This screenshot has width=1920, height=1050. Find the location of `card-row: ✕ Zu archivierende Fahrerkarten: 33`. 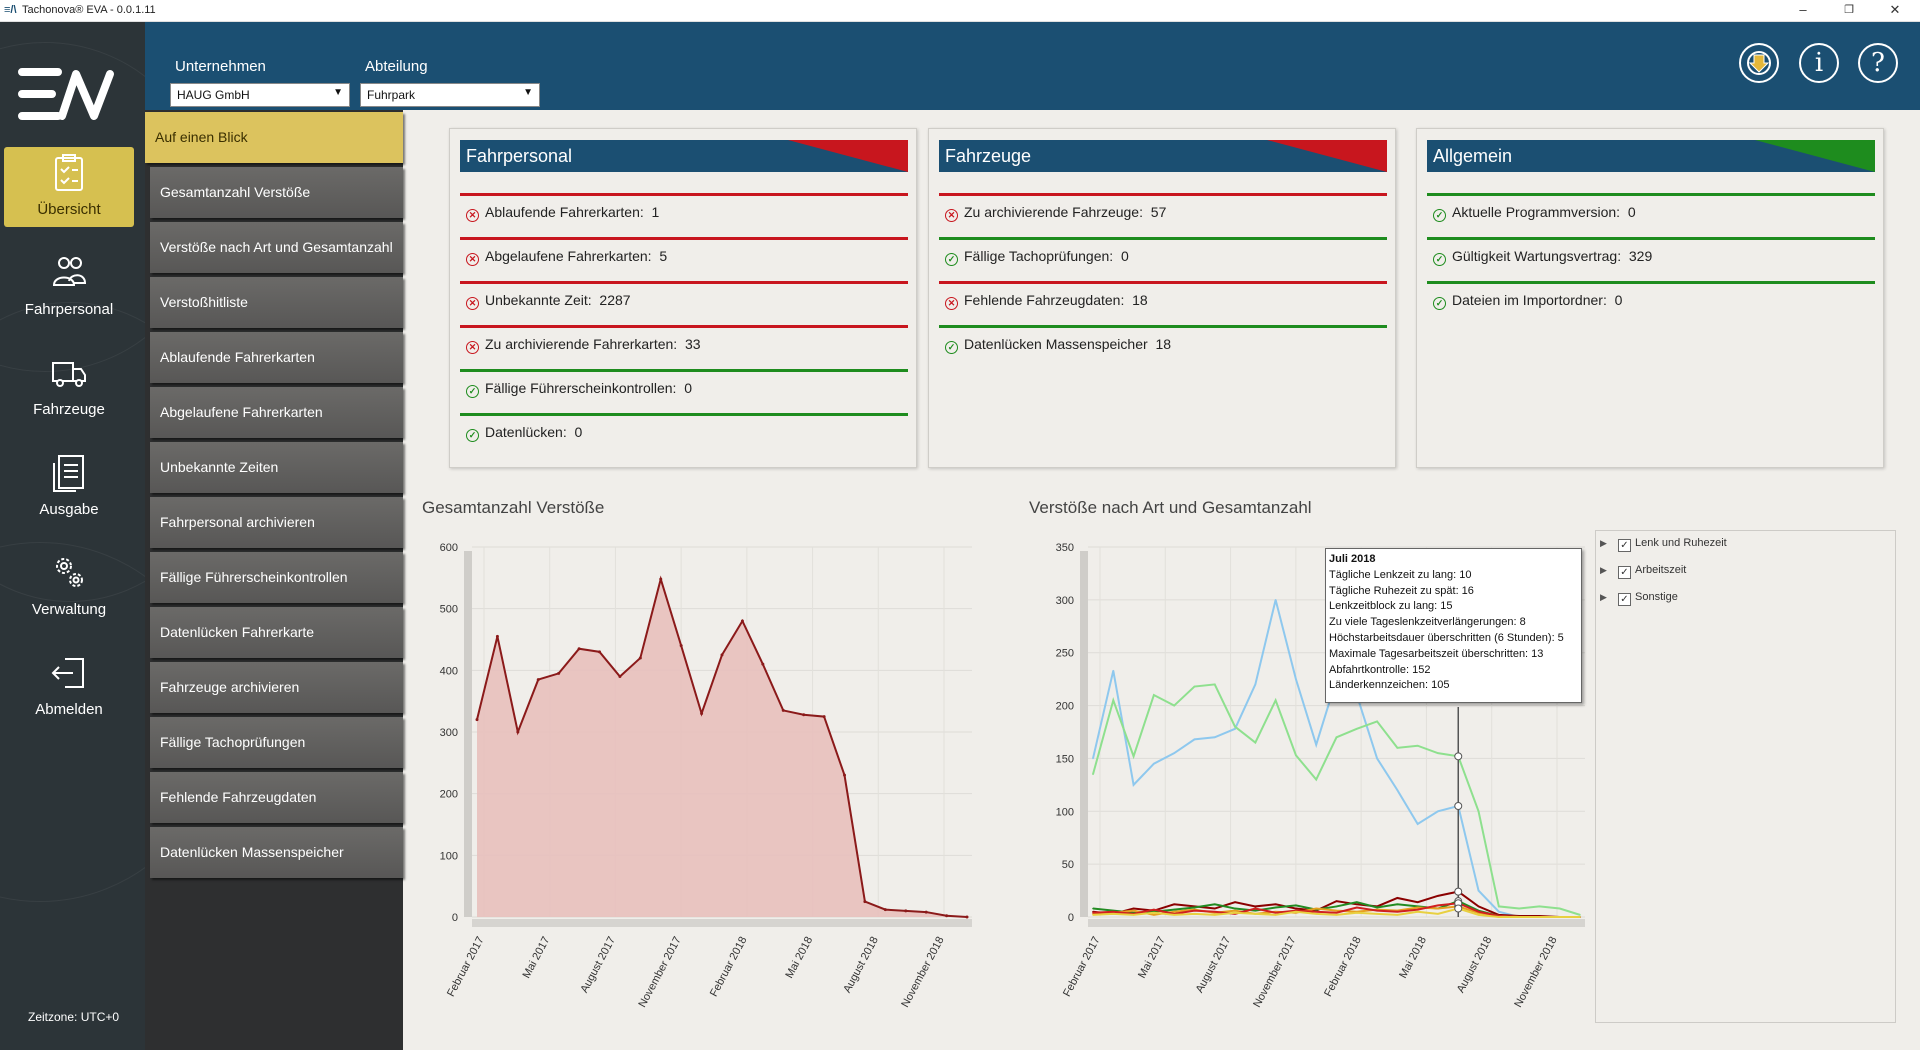

card-row: ✕ Zu archivierende Fahrerkarten: 33 is located at coordinates (684, 347).